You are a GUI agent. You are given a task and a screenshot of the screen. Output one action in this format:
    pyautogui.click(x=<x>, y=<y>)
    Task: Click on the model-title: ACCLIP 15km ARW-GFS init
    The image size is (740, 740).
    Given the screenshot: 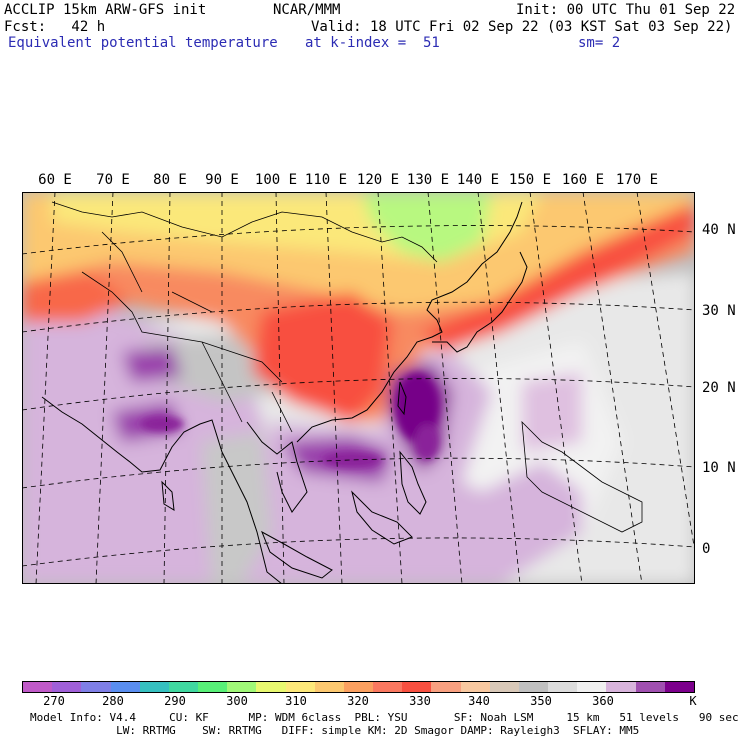 What is the action you would take?
    pyautogui.click(x=105, y=10)
    